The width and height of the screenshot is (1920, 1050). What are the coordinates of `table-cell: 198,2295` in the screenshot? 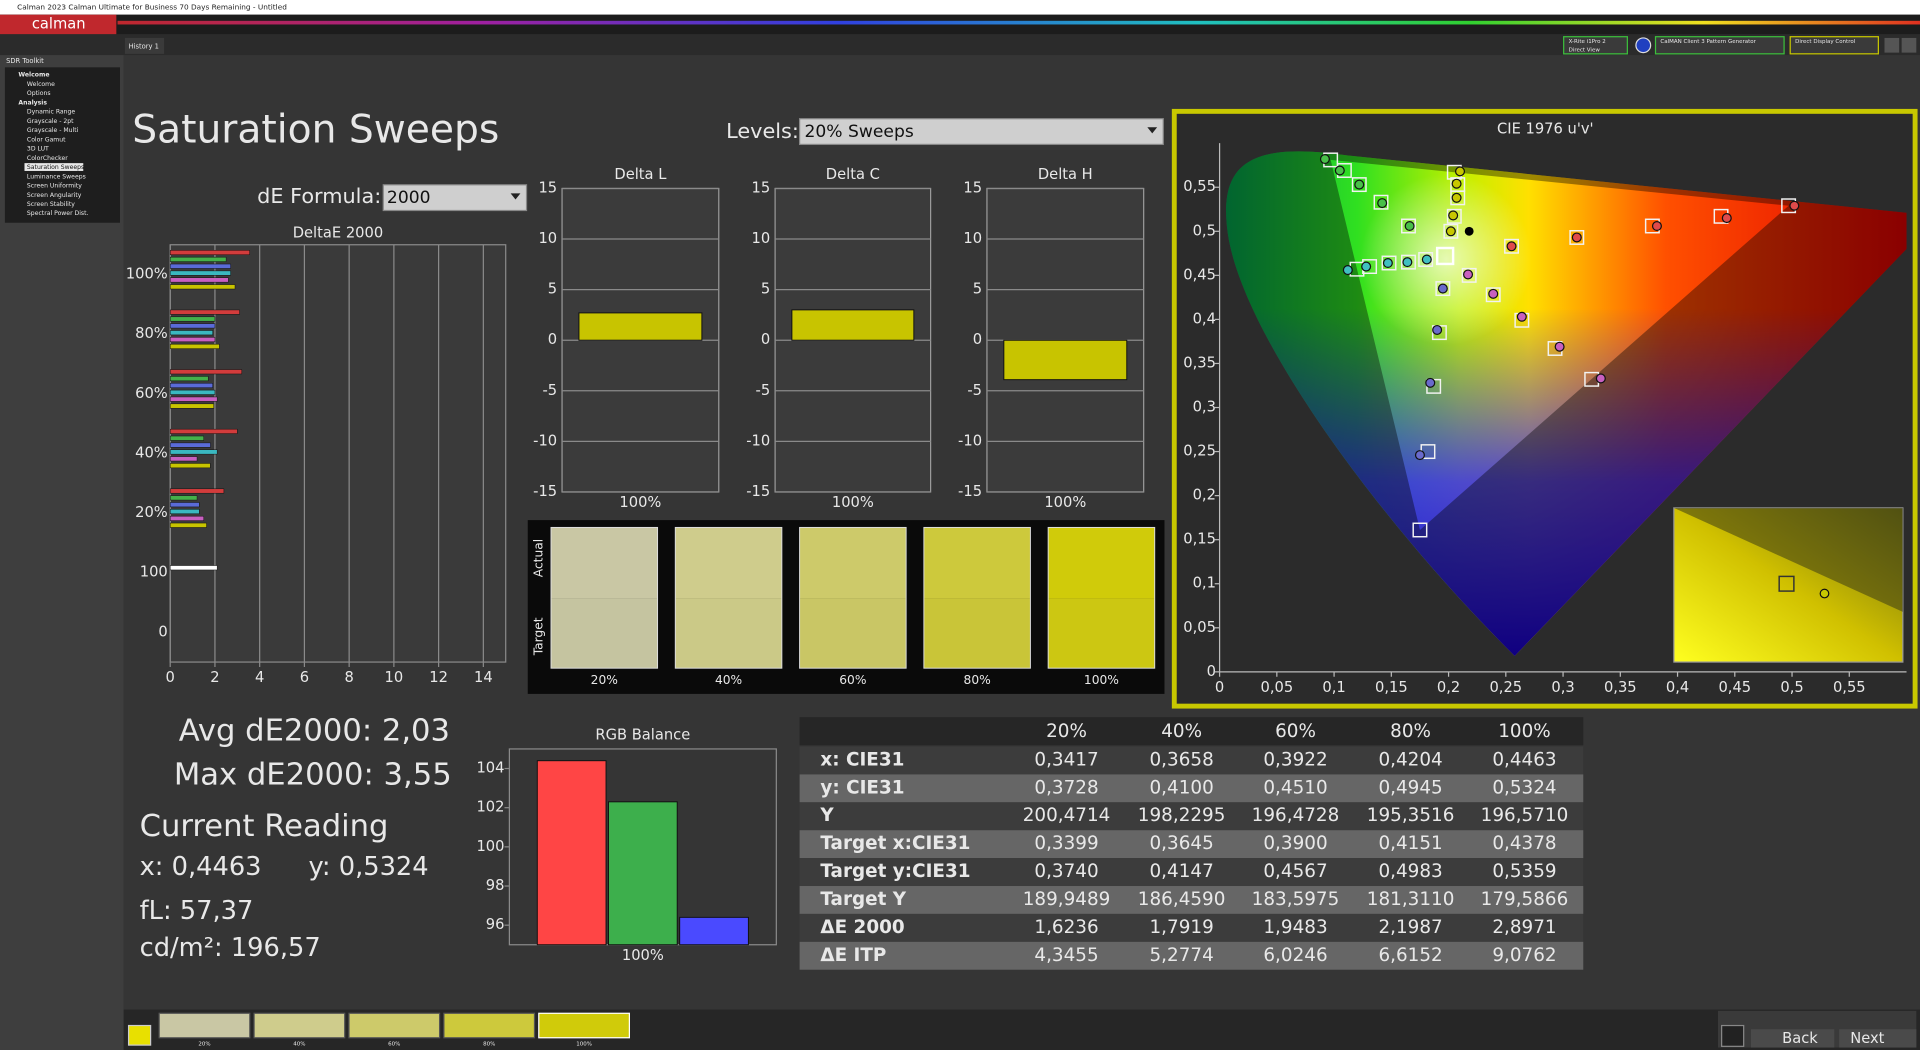 It's located at (1182, 815).